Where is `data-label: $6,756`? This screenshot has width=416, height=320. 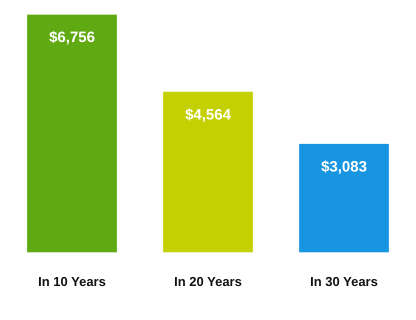 data-label: $6,756 is located at coordinates (72, 37).